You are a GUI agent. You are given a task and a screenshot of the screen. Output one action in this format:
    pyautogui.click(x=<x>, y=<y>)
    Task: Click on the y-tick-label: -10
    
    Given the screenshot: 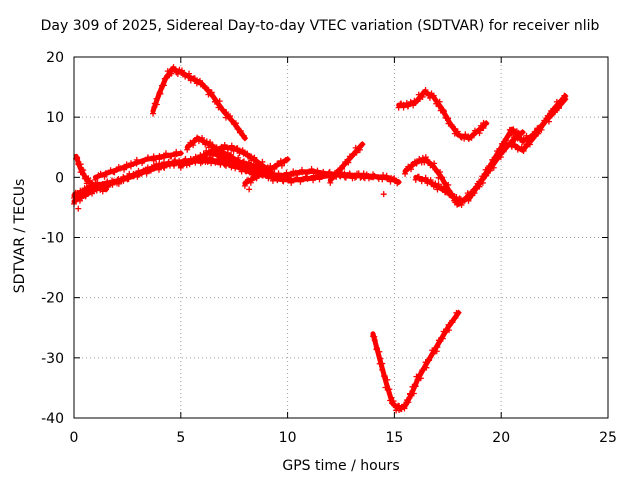 What is the action you would take?
    pyautogui.click(x=52, y=239)
    